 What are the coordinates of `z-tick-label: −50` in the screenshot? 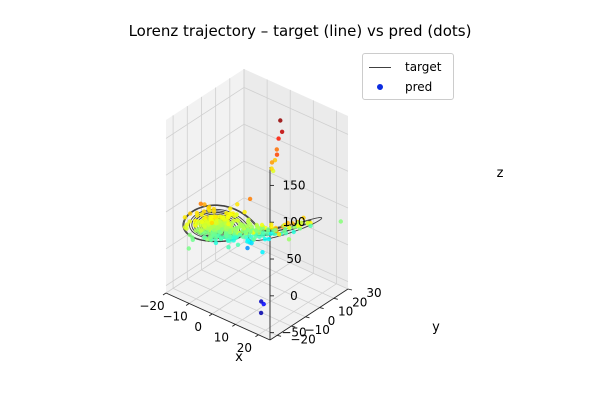 It's located at (293, 333).